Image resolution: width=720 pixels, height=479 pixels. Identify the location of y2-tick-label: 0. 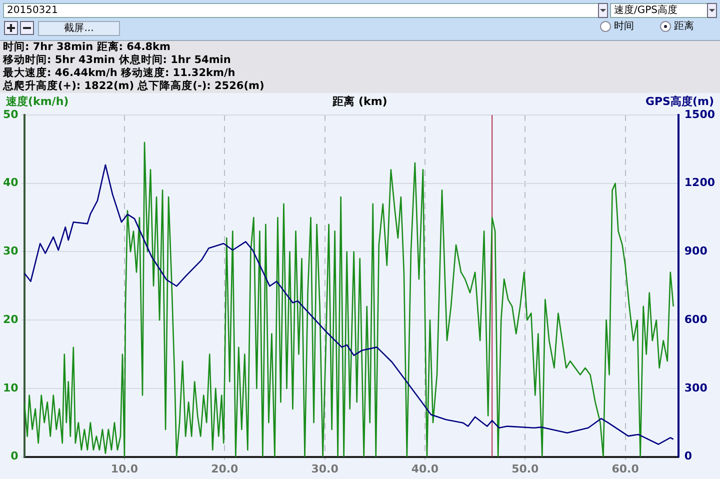
(688, 456).